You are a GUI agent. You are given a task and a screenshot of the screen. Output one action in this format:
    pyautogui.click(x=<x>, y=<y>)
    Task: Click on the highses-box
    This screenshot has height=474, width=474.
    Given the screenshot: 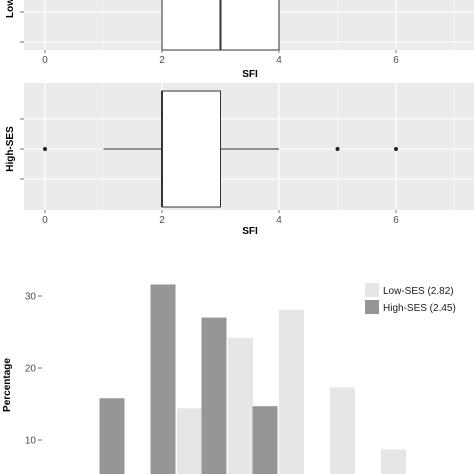 What is the action you would take?
    pyautogui.click(x=191, y=149)
    